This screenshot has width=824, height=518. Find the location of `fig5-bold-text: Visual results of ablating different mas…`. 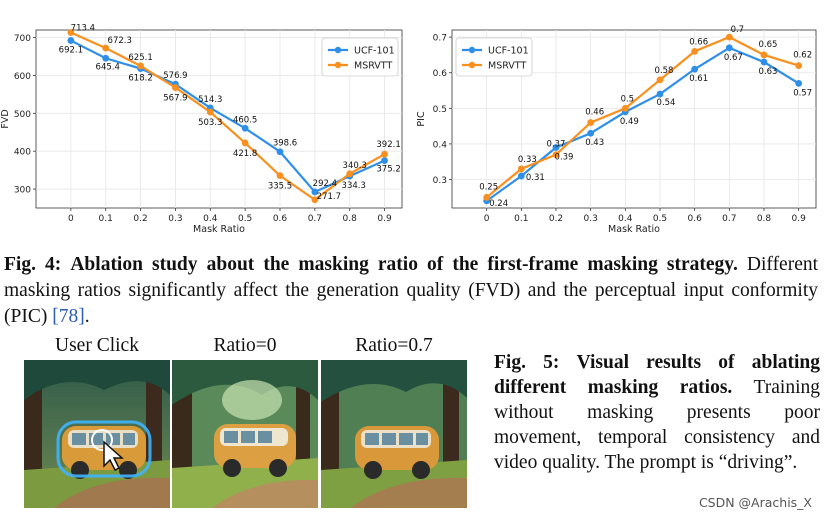

fig5-bold-text: Visual results of ablating different mas… is located at coordinates (657, 375).